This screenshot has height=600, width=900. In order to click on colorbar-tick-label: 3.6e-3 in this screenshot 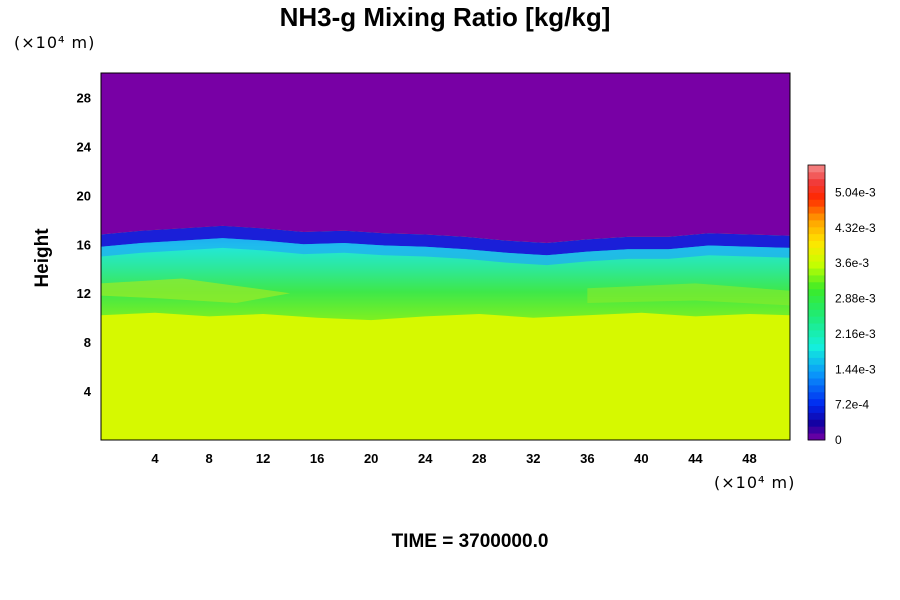, I will do `click(852, 263)`.